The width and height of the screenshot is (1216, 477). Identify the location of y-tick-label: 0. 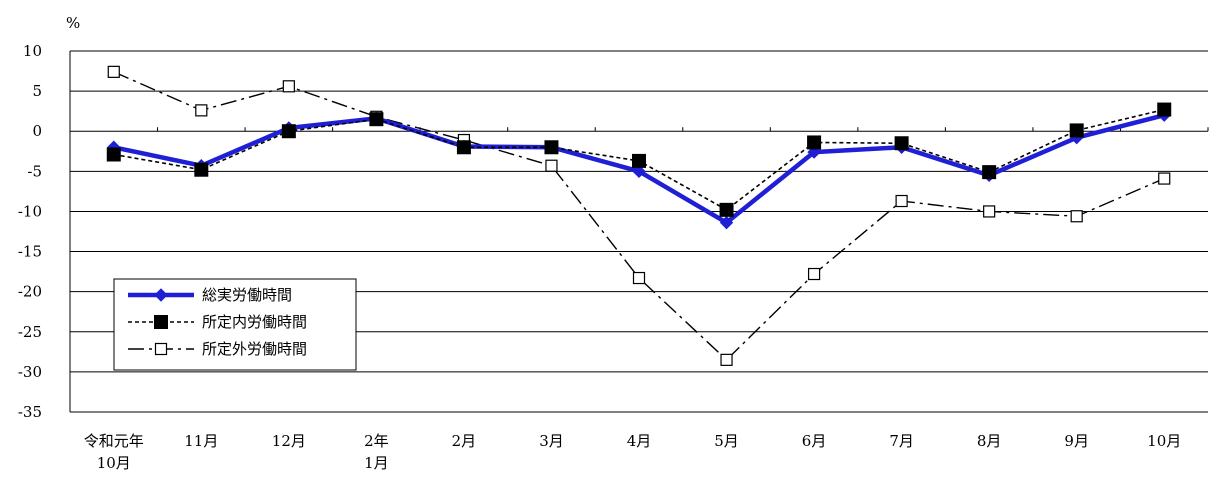
(37, 131).